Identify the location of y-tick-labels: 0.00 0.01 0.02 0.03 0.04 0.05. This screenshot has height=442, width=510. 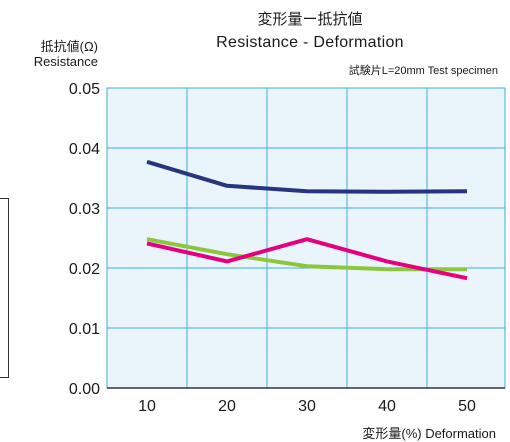
(84, 239).